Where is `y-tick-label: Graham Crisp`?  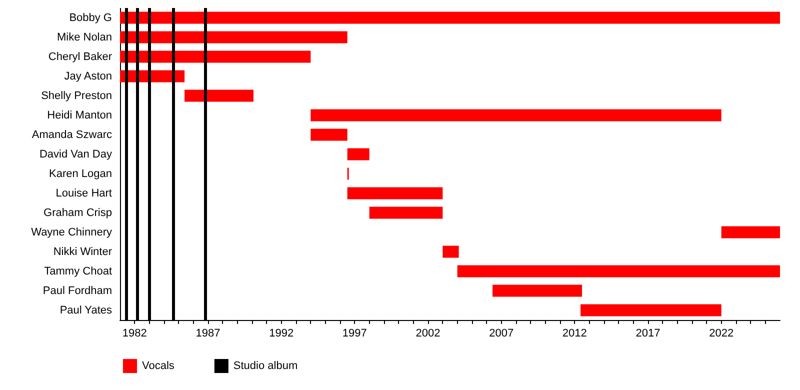 y-tick-label: Graham Crisp is located at coordinates (78, 212).